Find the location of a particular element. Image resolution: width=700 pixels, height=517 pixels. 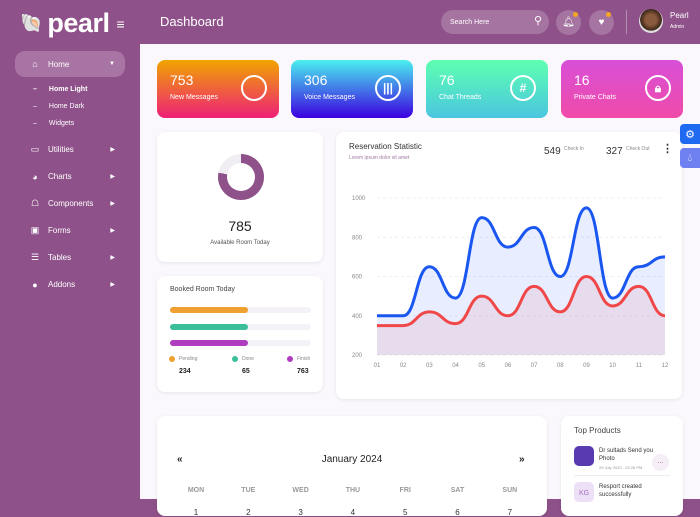

bell-icon: 🔔︎ is located at coordinates (568, 22).